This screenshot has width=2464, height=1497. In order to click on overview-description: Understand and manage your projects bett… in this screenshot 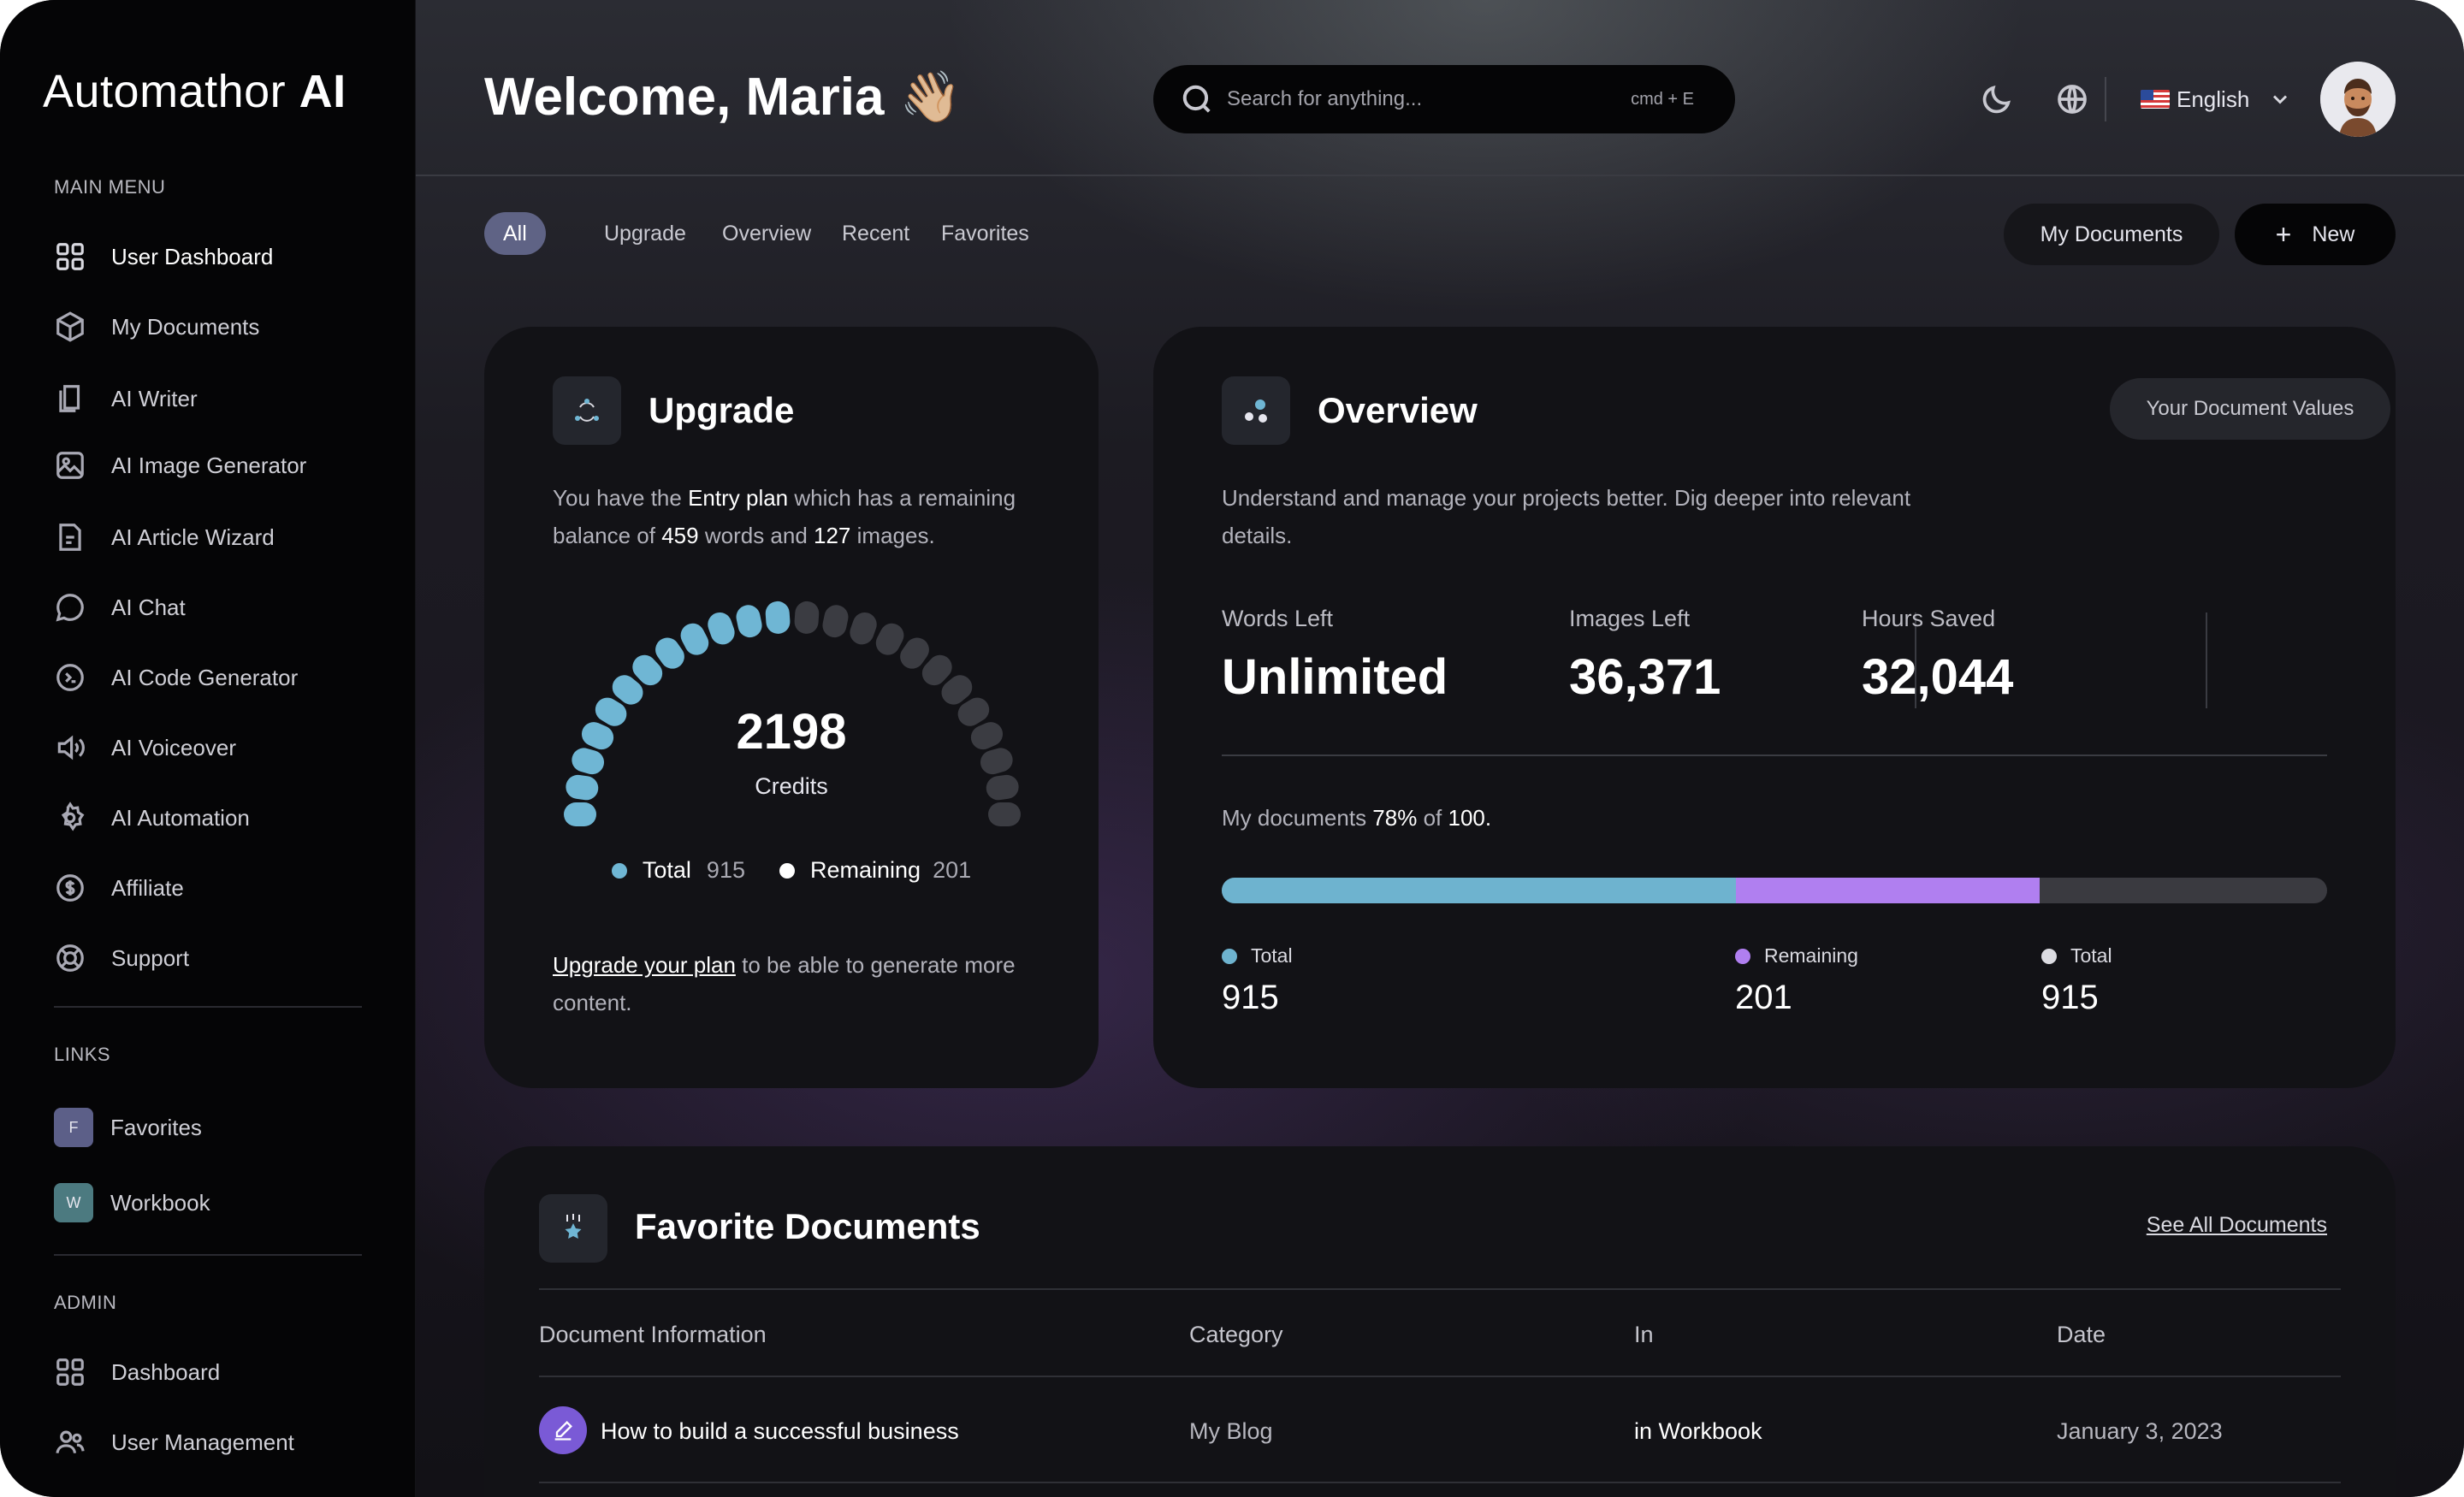, I will do `click(1649, 516)`.